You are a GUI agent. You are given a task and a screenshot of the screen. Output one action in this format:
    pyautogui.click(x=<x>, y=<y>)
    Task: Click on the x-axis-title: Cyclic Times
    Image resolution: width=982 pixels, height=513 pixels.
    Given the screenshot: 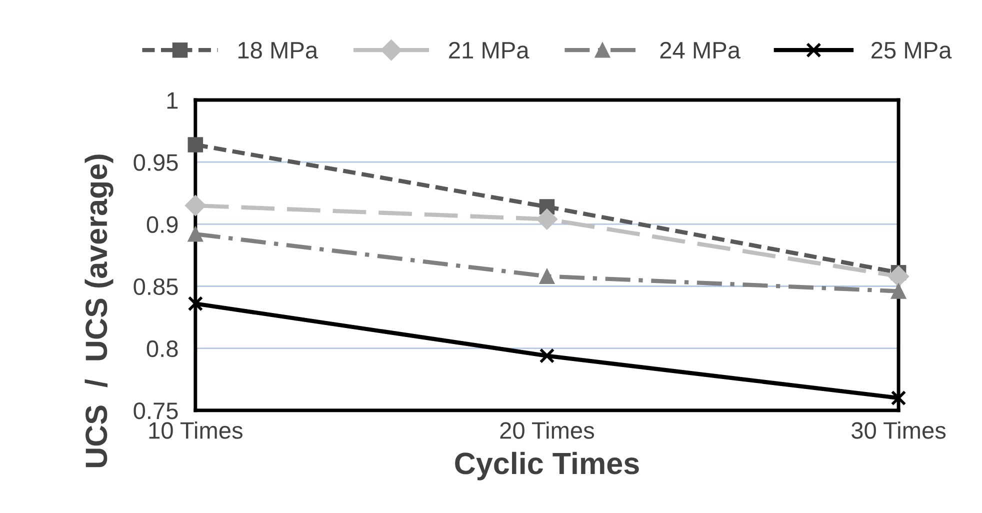 What is the action you would take?
    pyautogui.click(x=547, y=466)
    